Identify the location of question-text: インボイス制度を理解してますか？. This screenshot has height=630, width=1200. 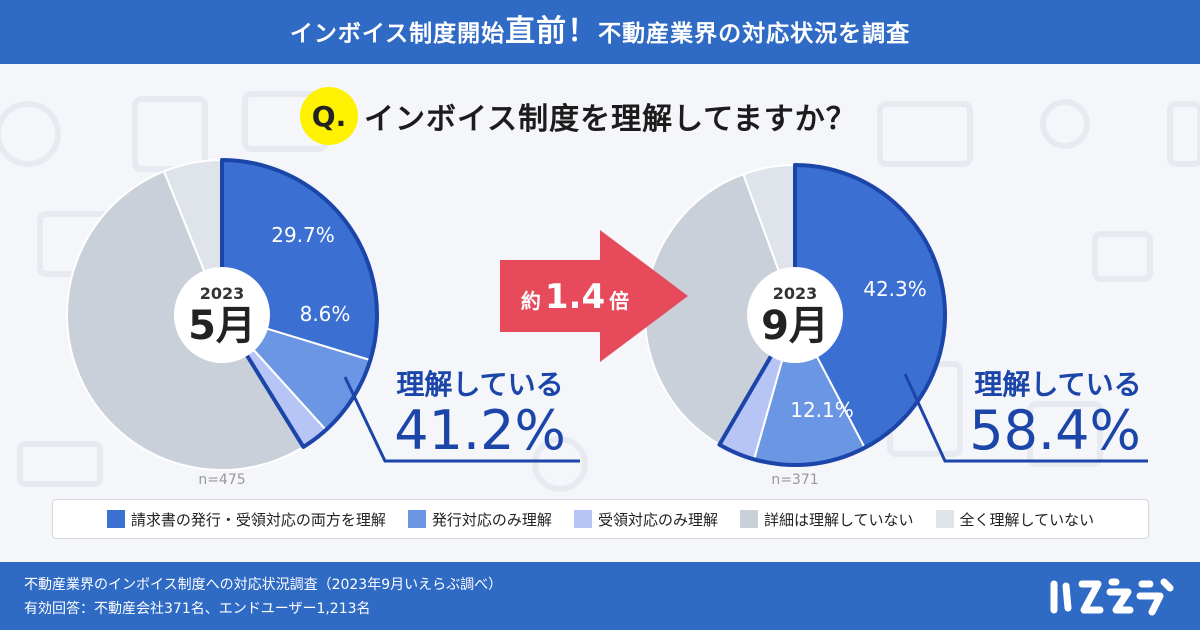
(610, 119).